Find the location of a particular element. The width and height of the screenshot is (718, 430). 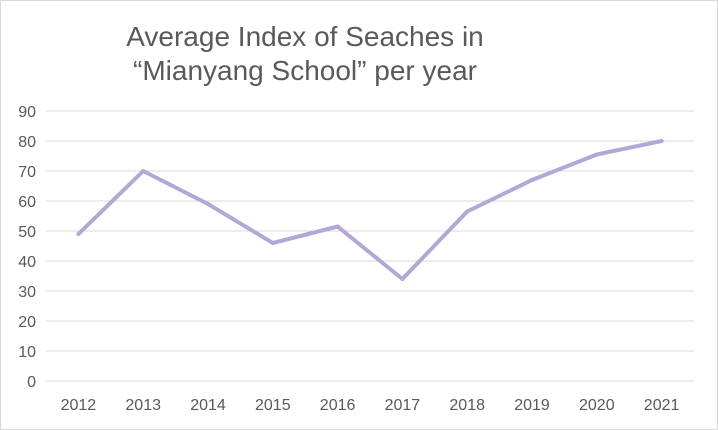

x-tick-label: 2019 is located at coordinates (532, 405).